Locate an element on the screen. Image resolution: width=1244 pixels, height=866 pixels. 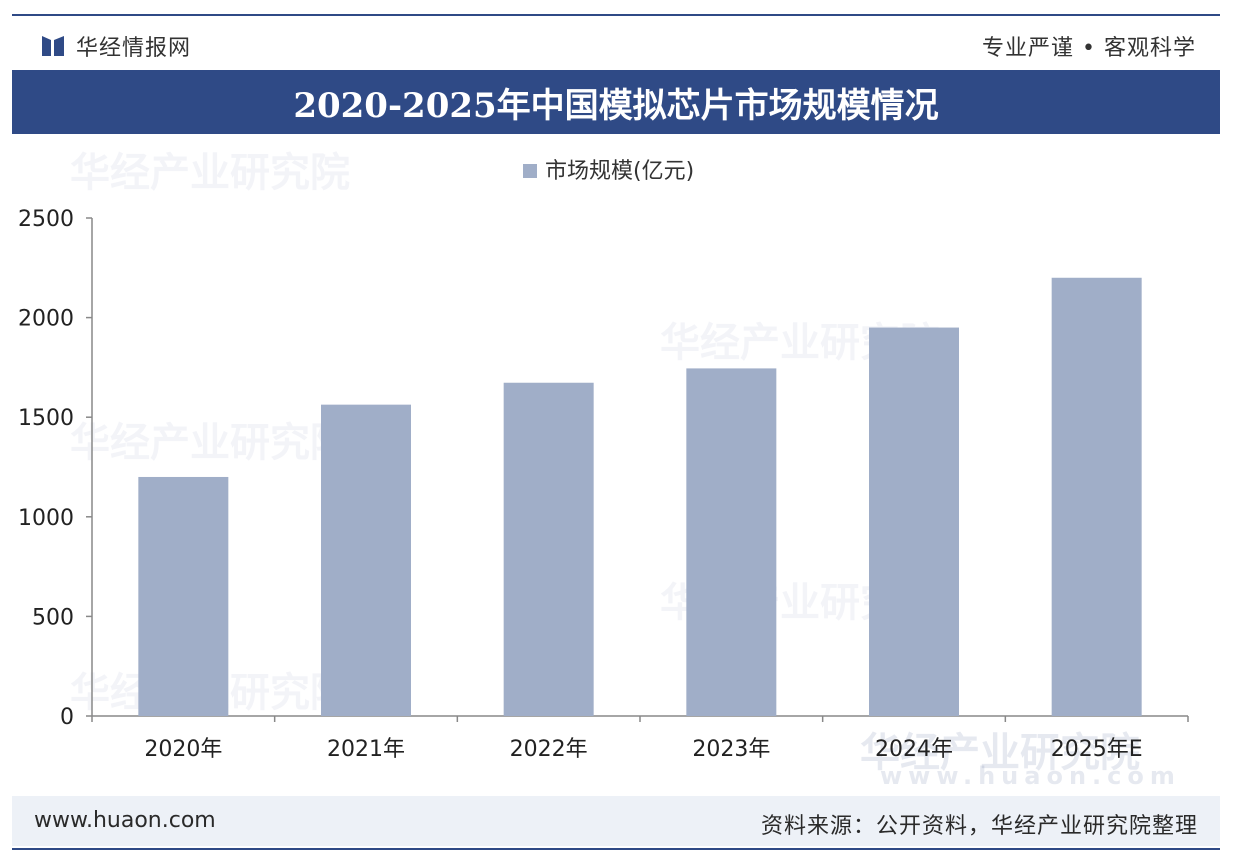
y-tick-label: 1500 is located at coordinates (46, 418).